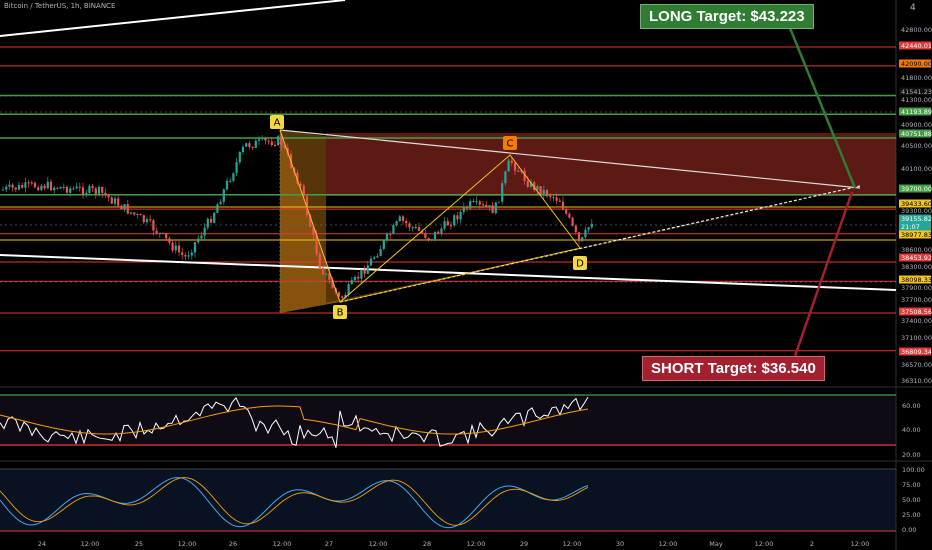 This screenshot has height=550, width=932. I want to click on lower-trendline, so click(448, 272).